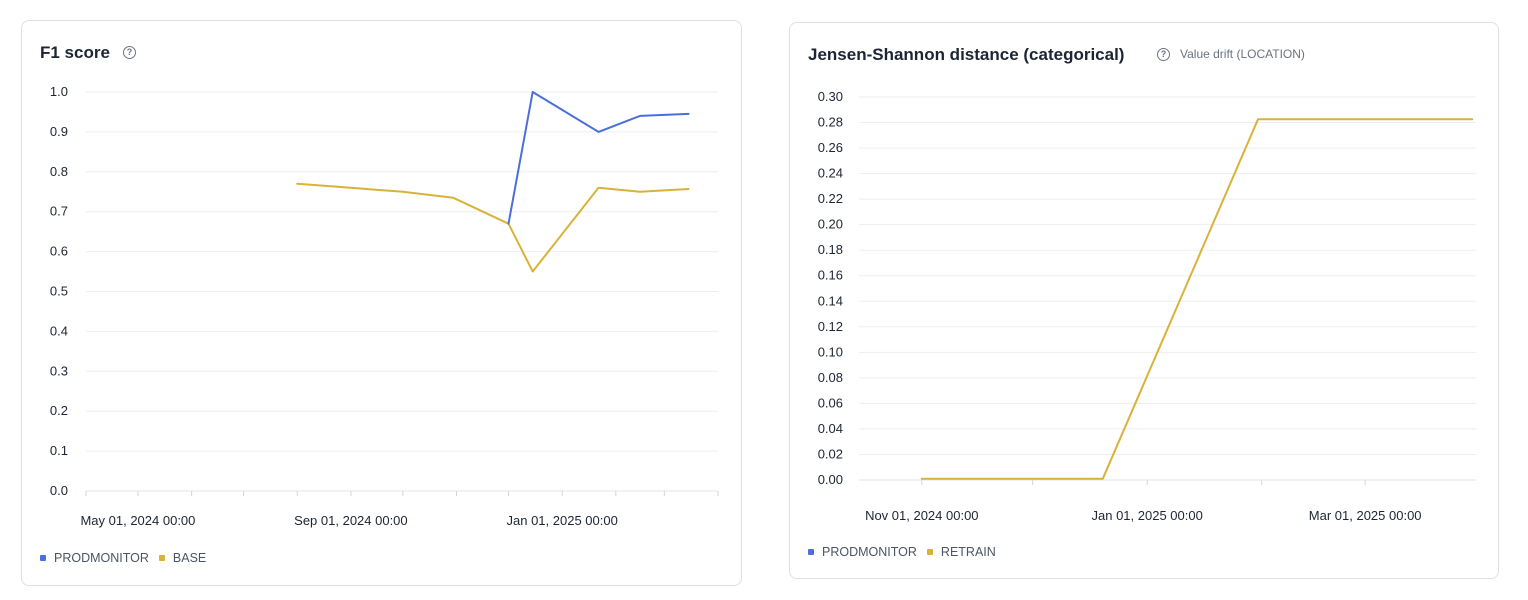 Image resolution: width=1528 pixels, height=600 pixels. I want to click on y-tick-label: 1.0, so click(59, 91).